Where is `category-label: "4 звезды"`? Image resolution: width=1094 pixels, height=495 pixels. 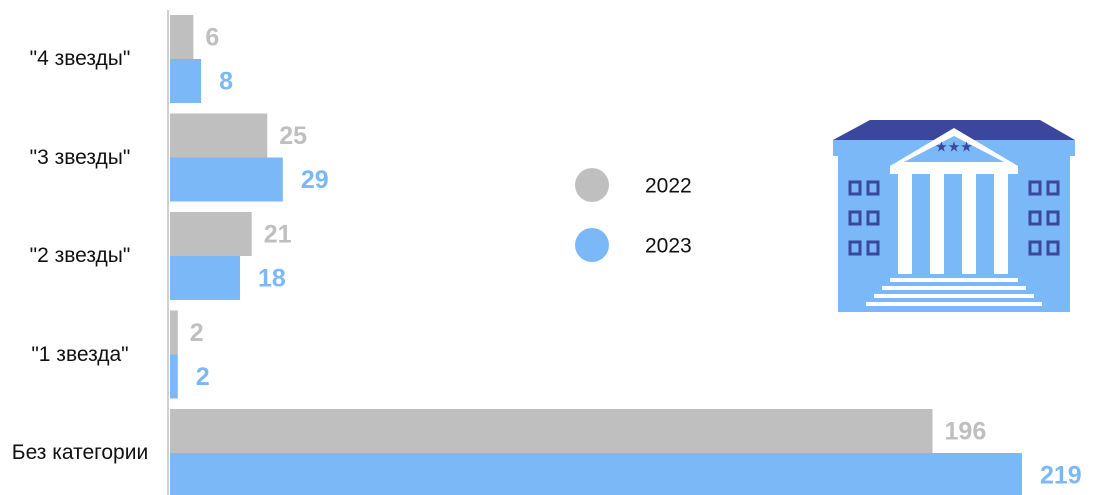 category-label: "4 звезды" is located at coordinates (80, 59).